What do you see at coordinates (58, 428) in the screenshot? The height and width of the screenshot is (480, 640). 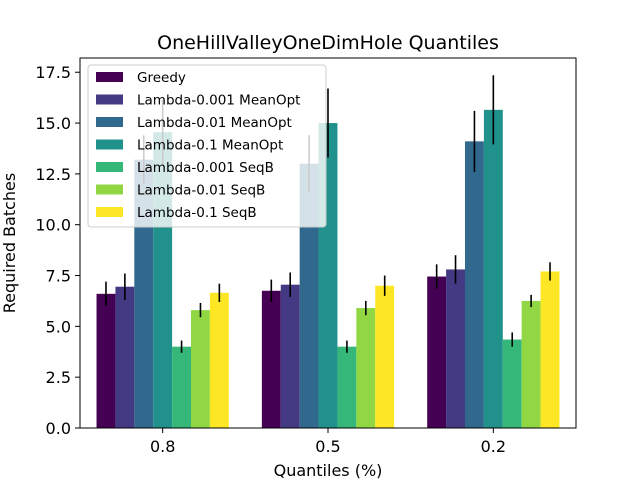 I see `y-tick-label: 0.0` at bounding box center [58, 428].